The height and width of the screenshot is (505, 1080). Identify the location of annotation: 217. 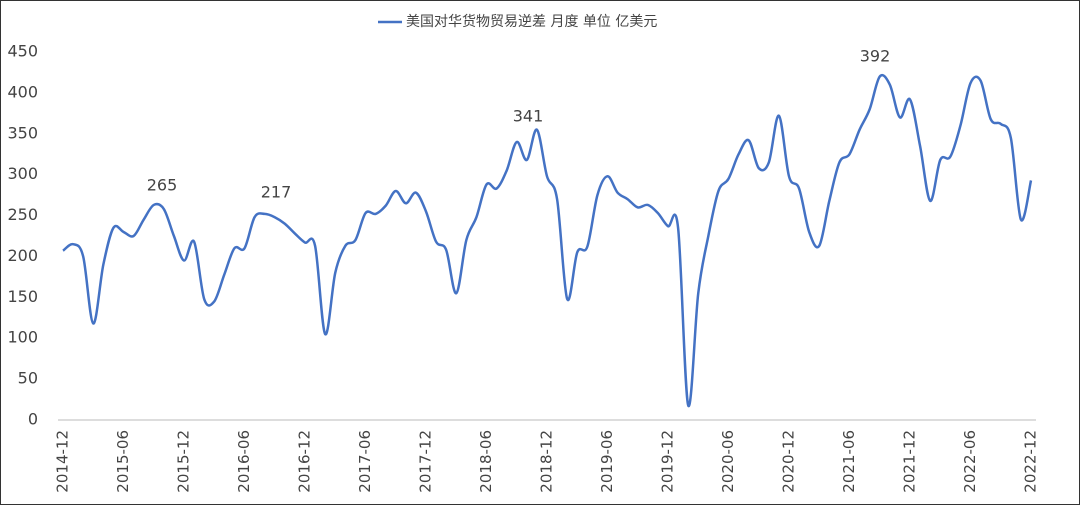
(276, 192).